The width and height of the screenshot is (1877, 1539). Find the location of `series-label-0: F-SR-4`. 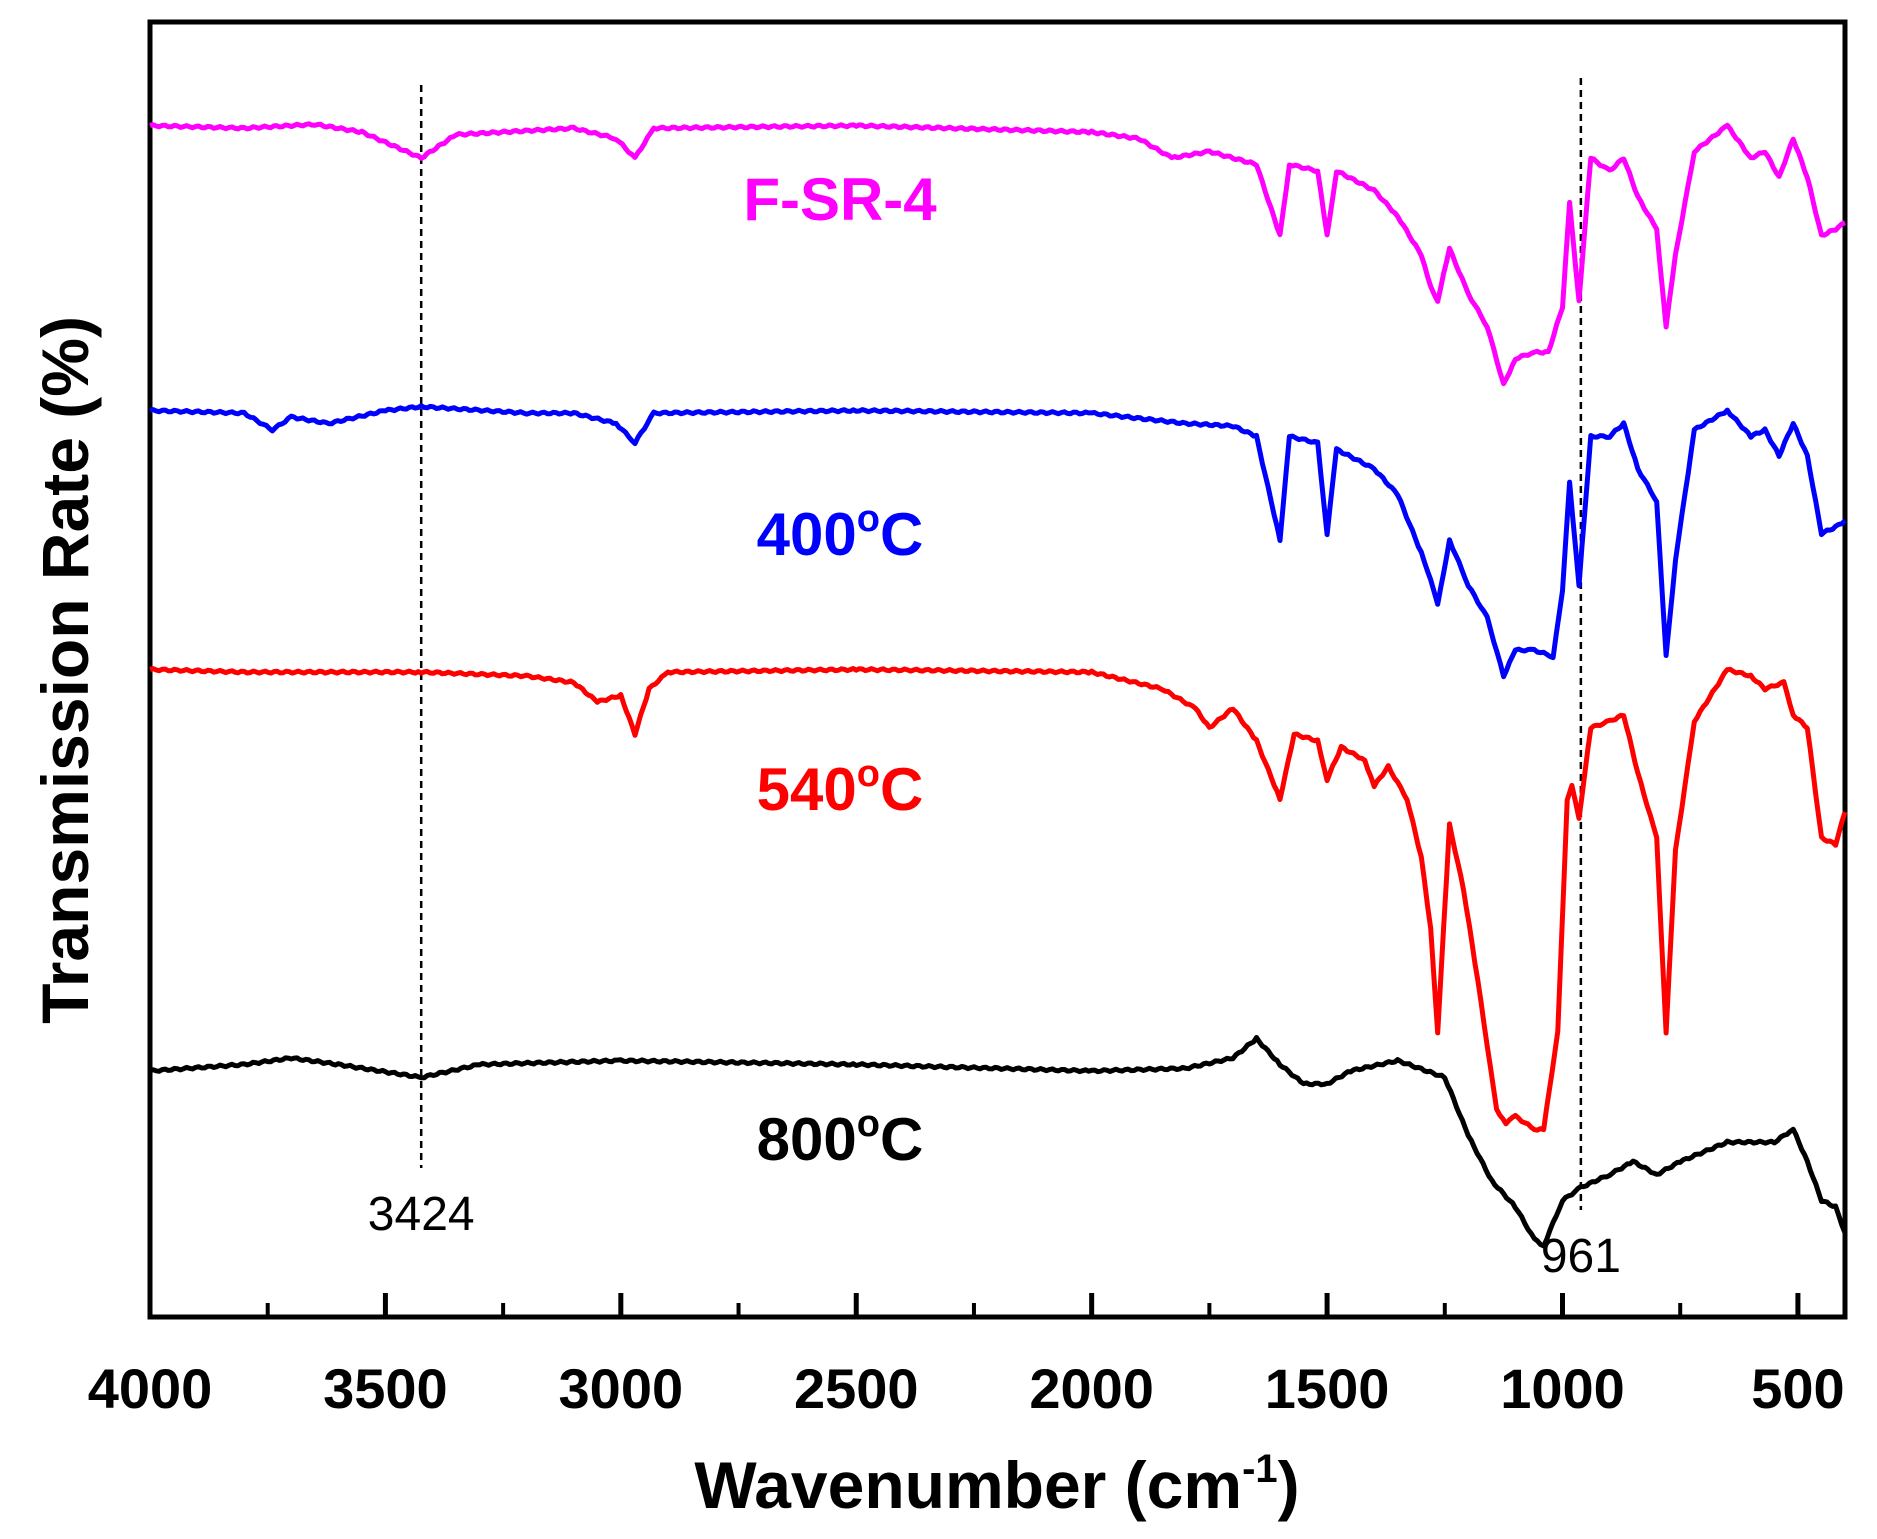

series-label-0: F-SR-4 is located at coordinates (840, 199).